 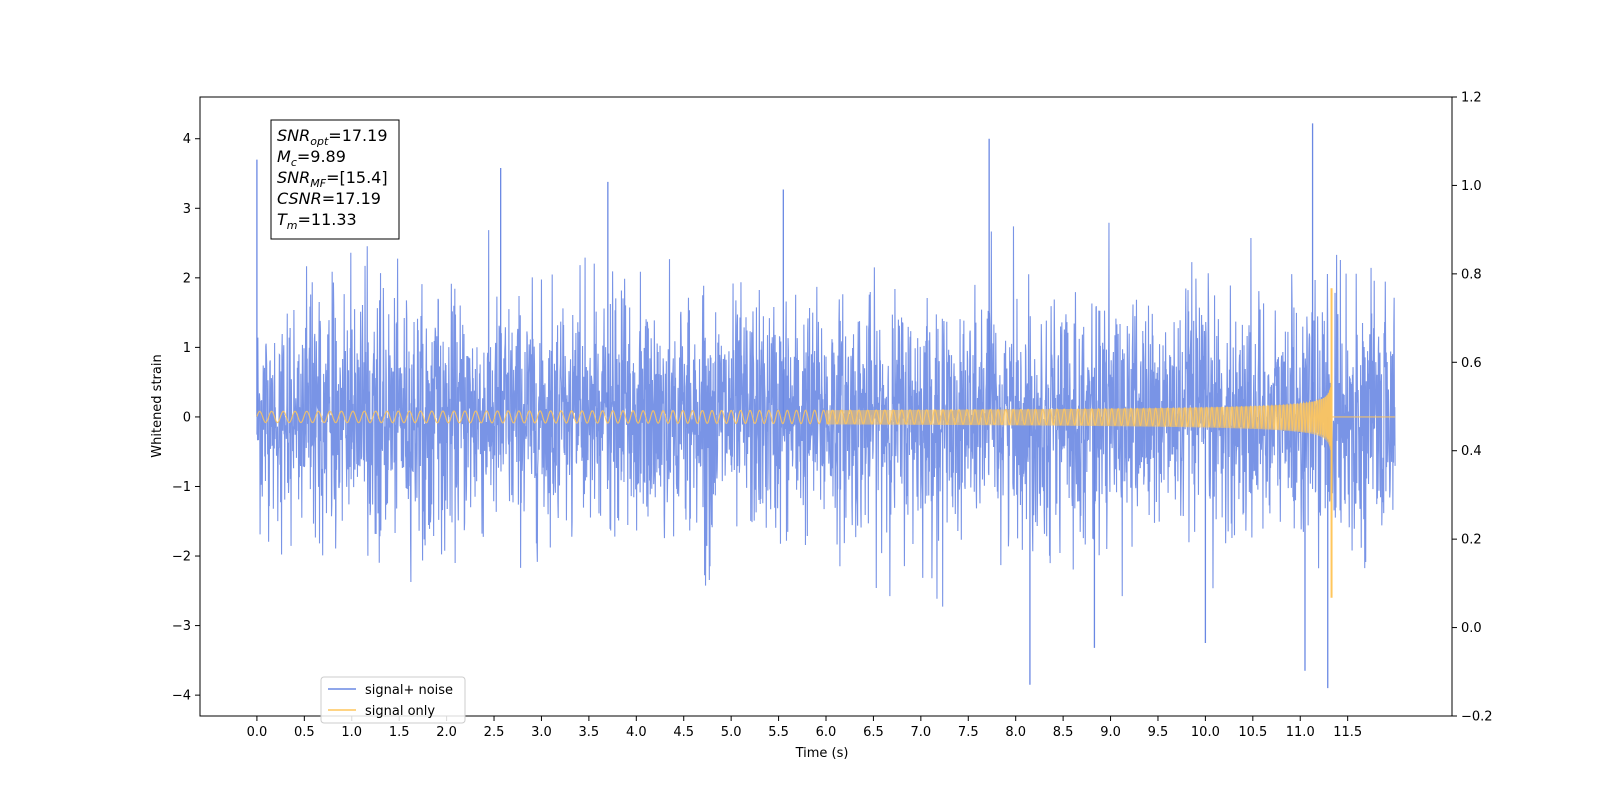 What do you see at coordinates (318, 183) in the screenshot?
I see `annotation-subscript: MF` at bounding box center [318, 183].